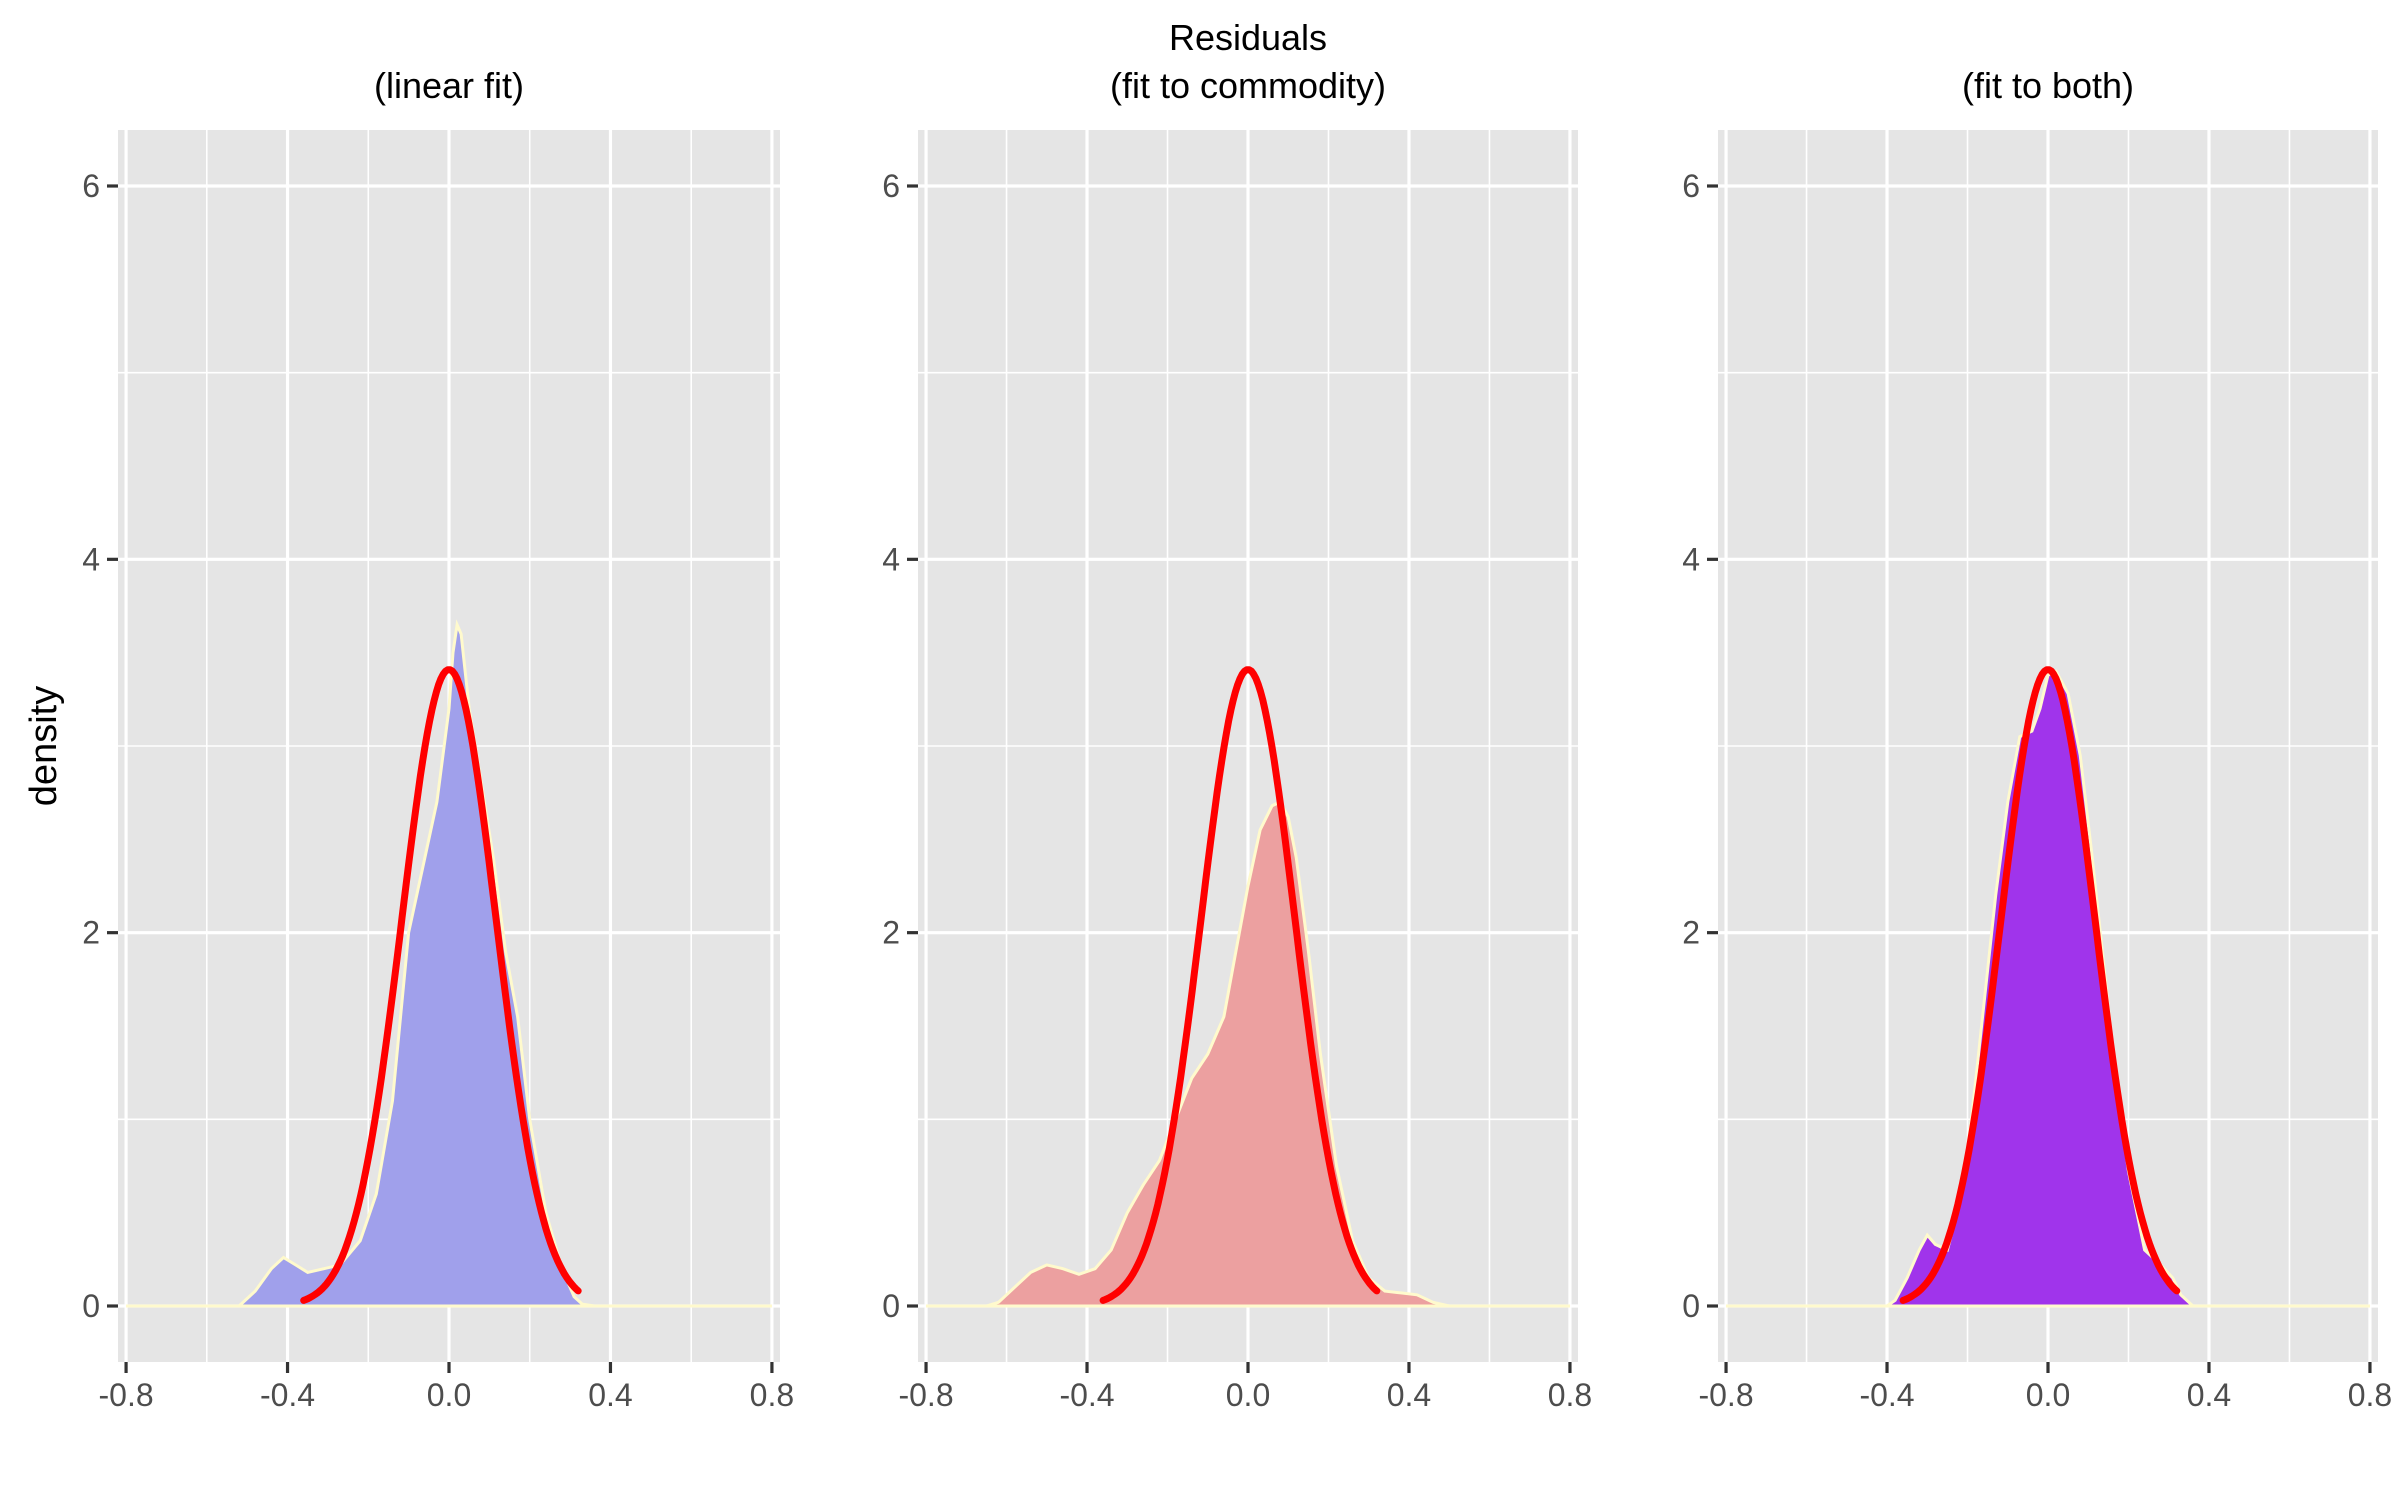 This screenshot has height=1500, width=2400. I want to click on chart-title: Residuals, so click(1248, 37).